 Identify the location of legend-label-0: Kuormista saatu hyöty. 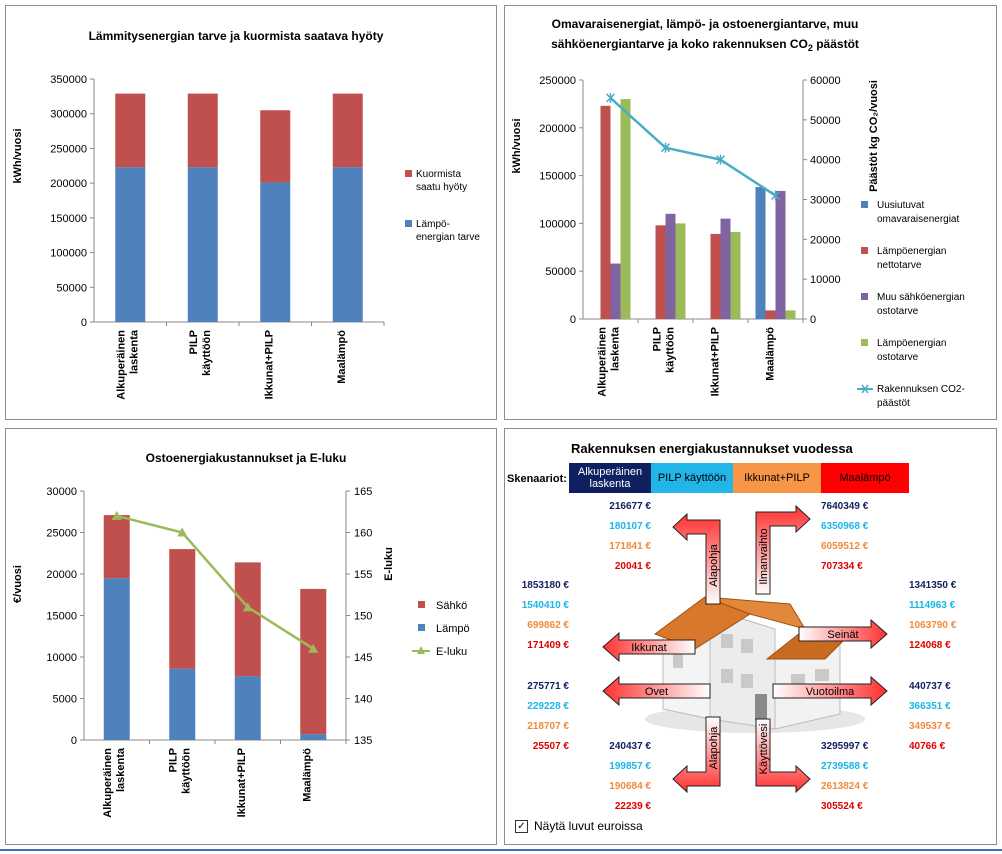
(441, 181).